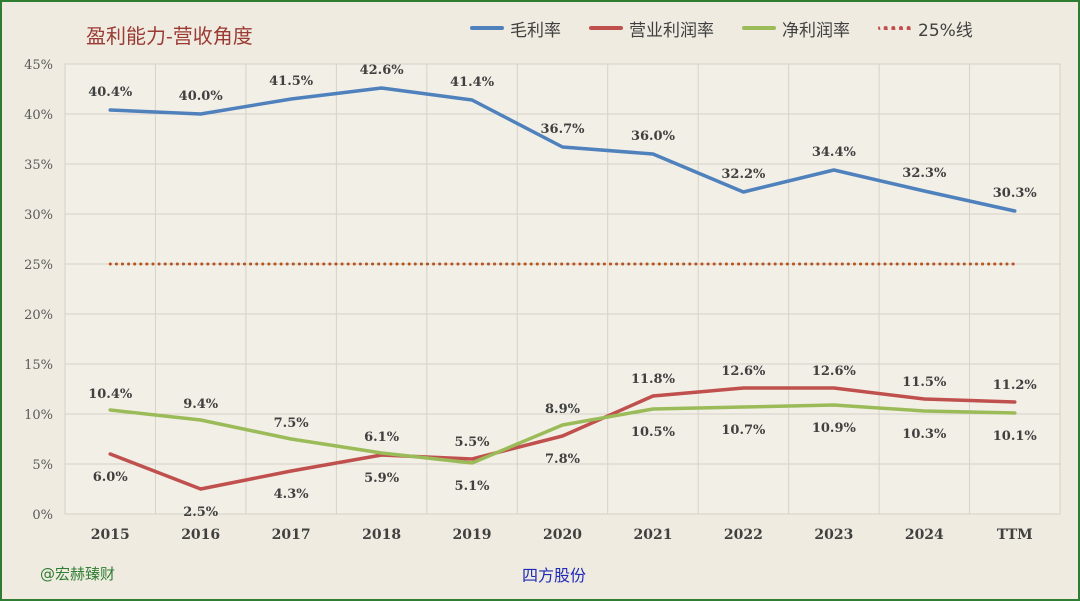  I want to click on series-line-net-margin, so click(562, 434).